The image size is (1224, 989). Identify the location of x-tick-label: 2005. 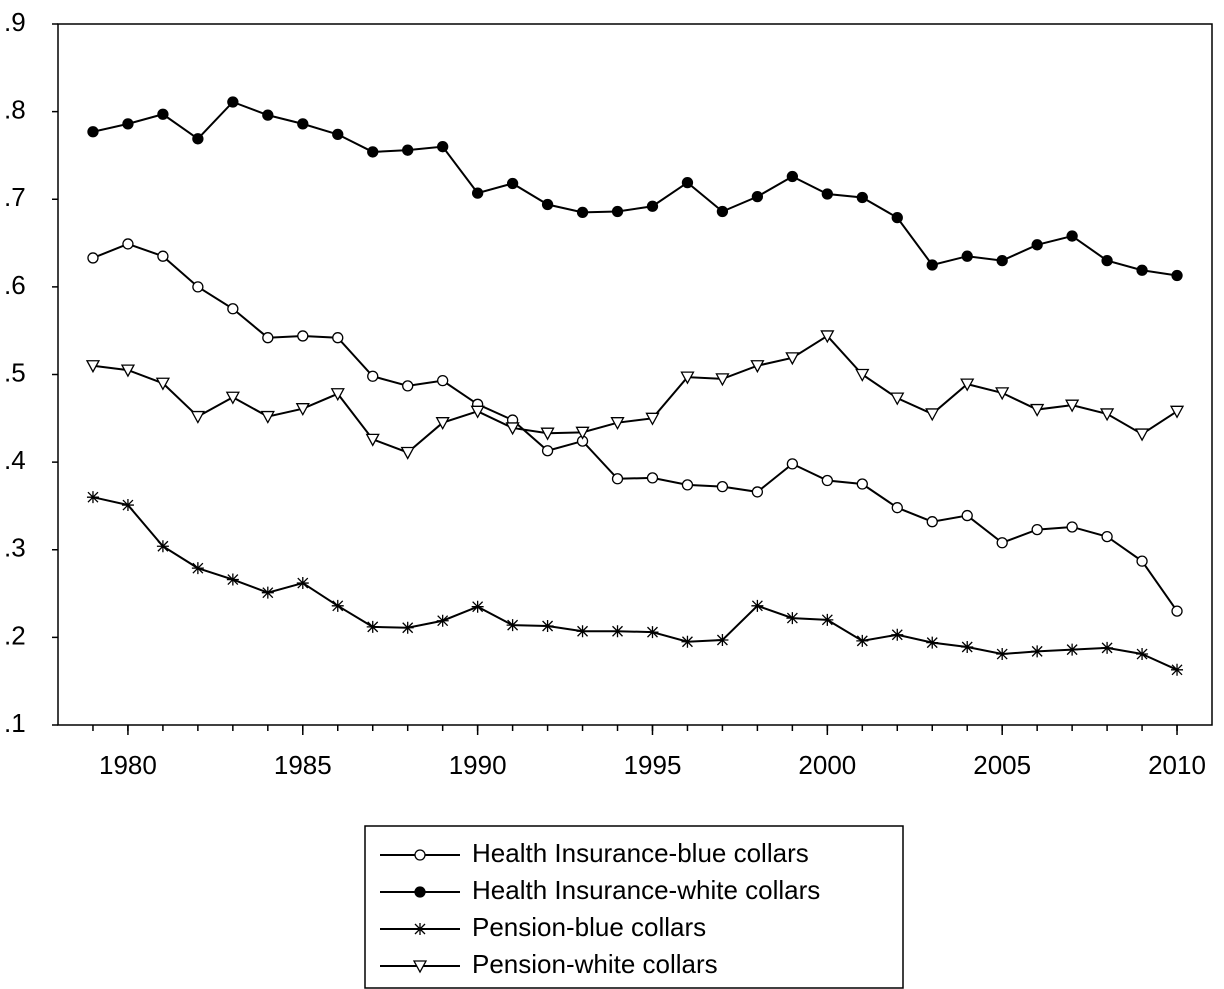
(1002, 765).